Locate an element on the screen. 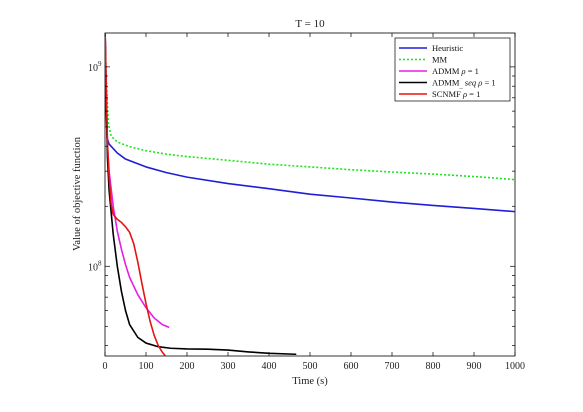  y-axis-label: Value of objective function is located at coordinates (77, 193).